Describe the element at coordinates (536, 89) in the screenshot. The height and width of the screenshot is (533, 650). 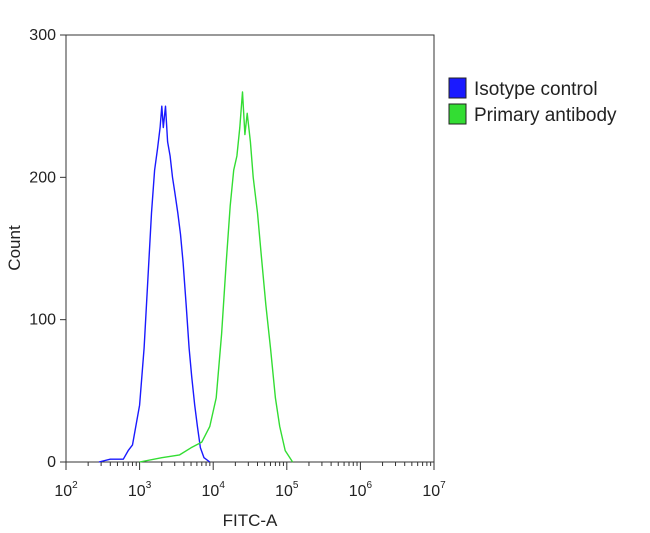
I see `legend-label: Isotype control` at that location.